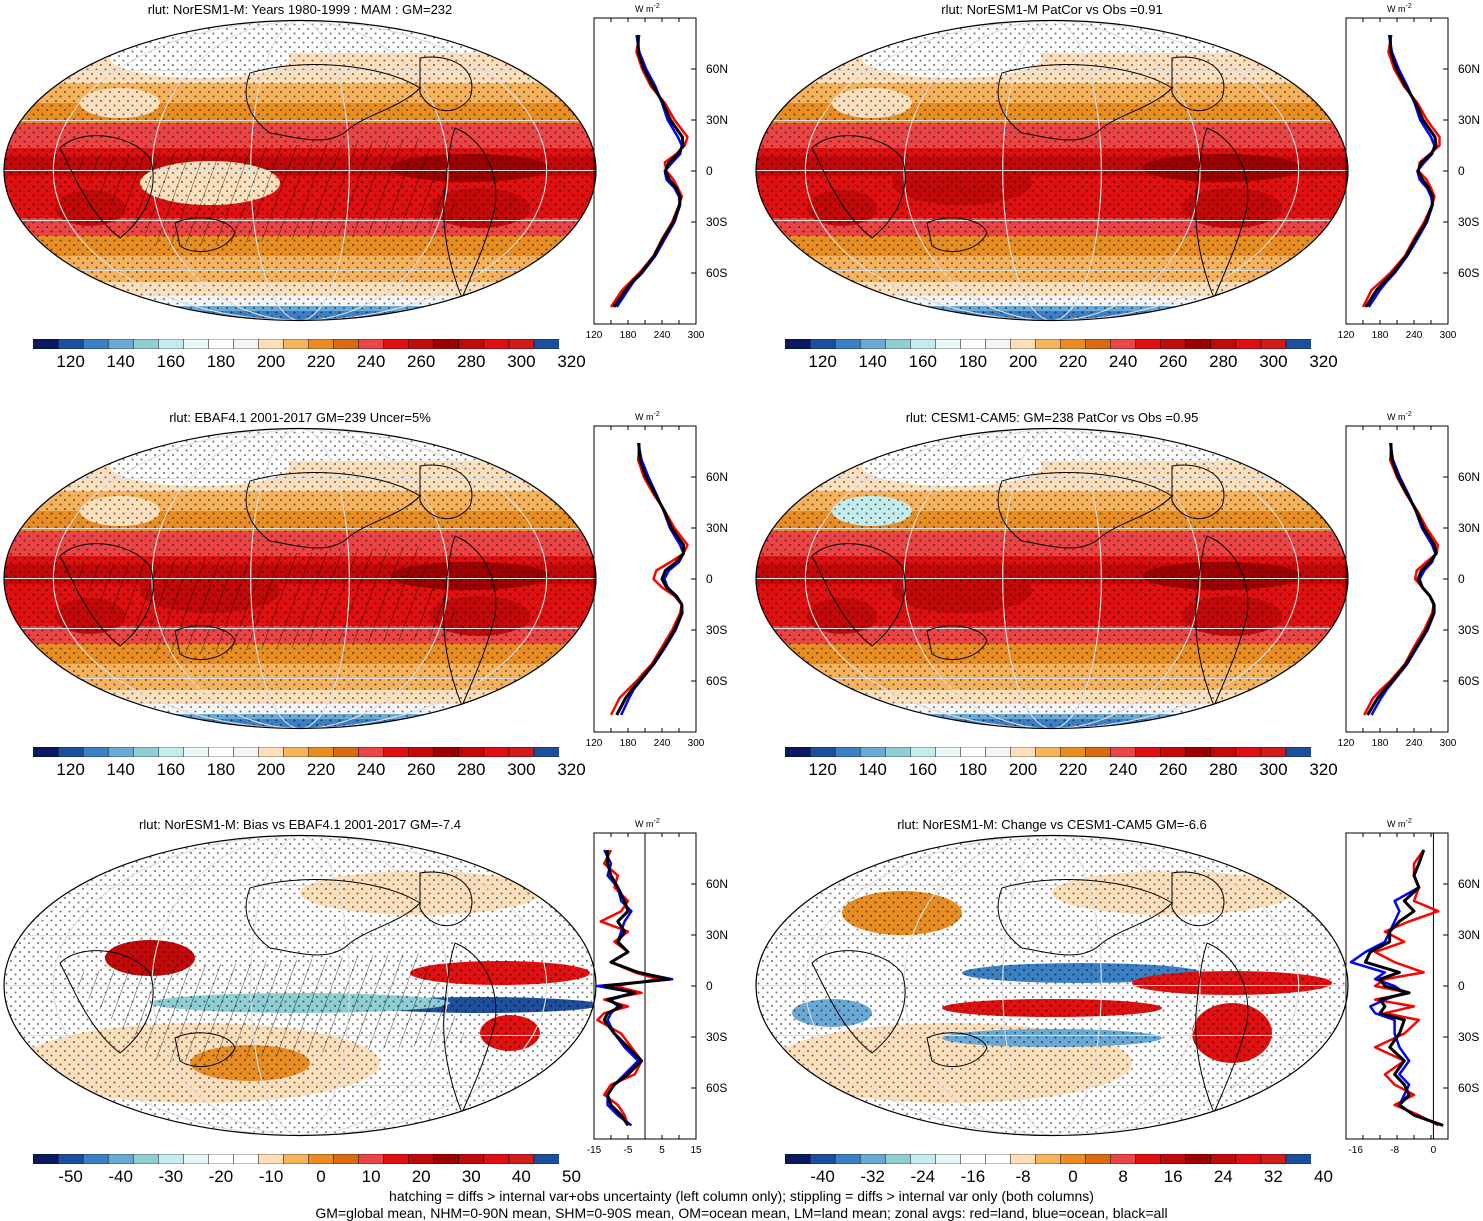 Image resolution: width=1483 pixels, height=1221 pixels. I want to click on colorbar-tick-label: -20, so click(221, 1176).